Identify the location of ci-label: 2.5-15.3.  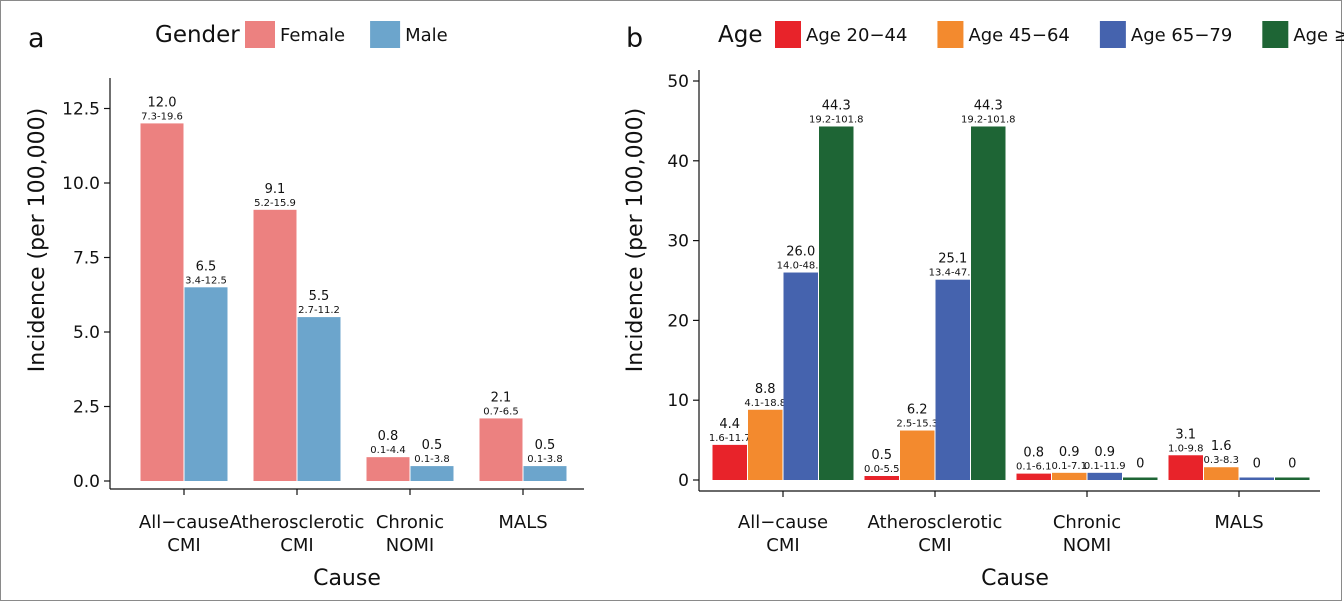
(917, 424).